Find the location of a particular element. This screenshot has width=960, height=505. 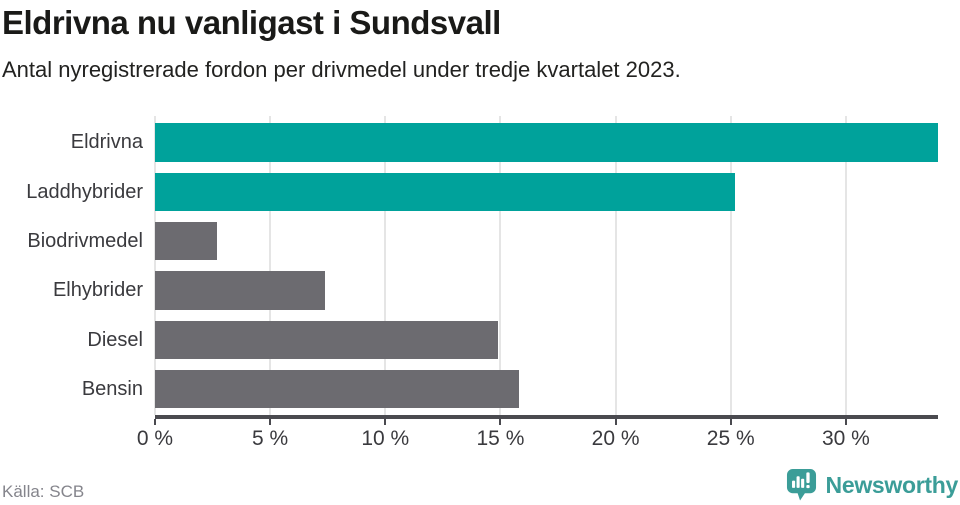

source-note: Källa: SCB is located at coordinates (43, 491).